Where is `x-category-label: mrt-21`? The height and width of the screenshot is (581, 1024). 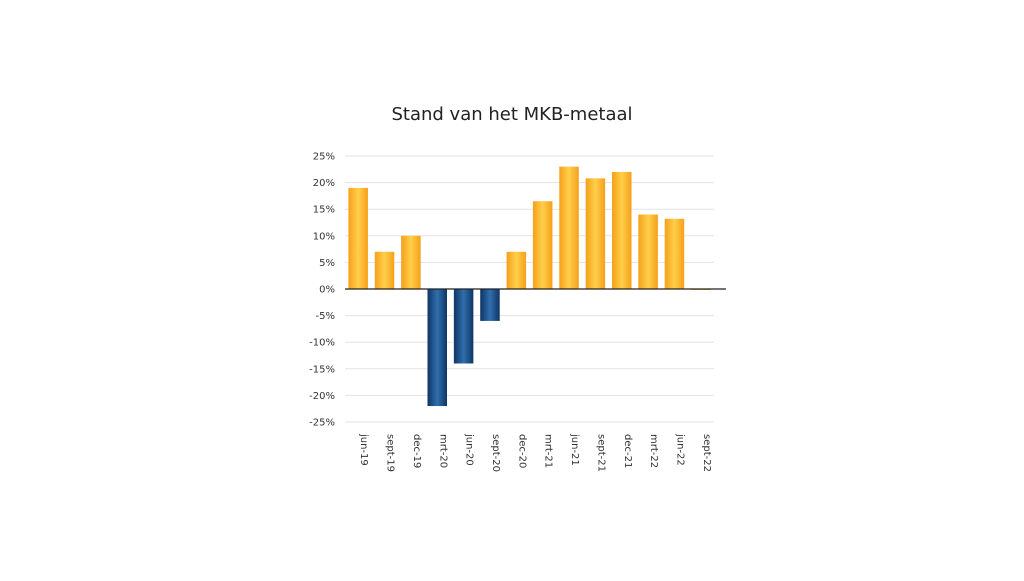 x-category-label: mrt-21 is located at coordinates (548, 451).